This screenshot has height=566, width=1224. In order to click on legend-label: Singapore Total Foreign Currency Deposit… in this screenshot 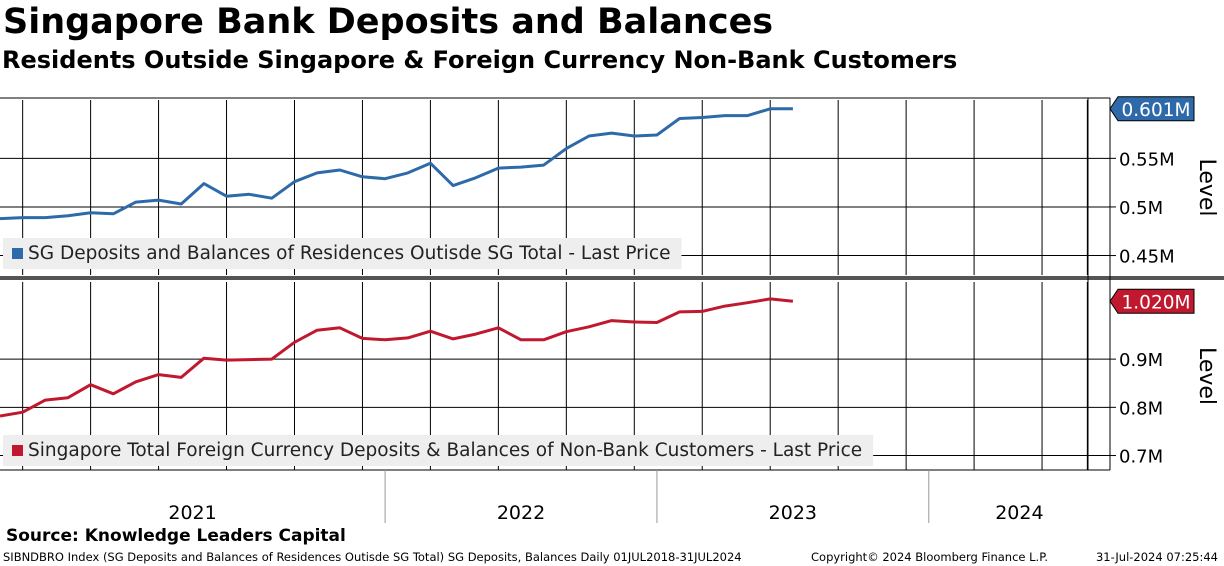, I will do `click(445, 450)`.